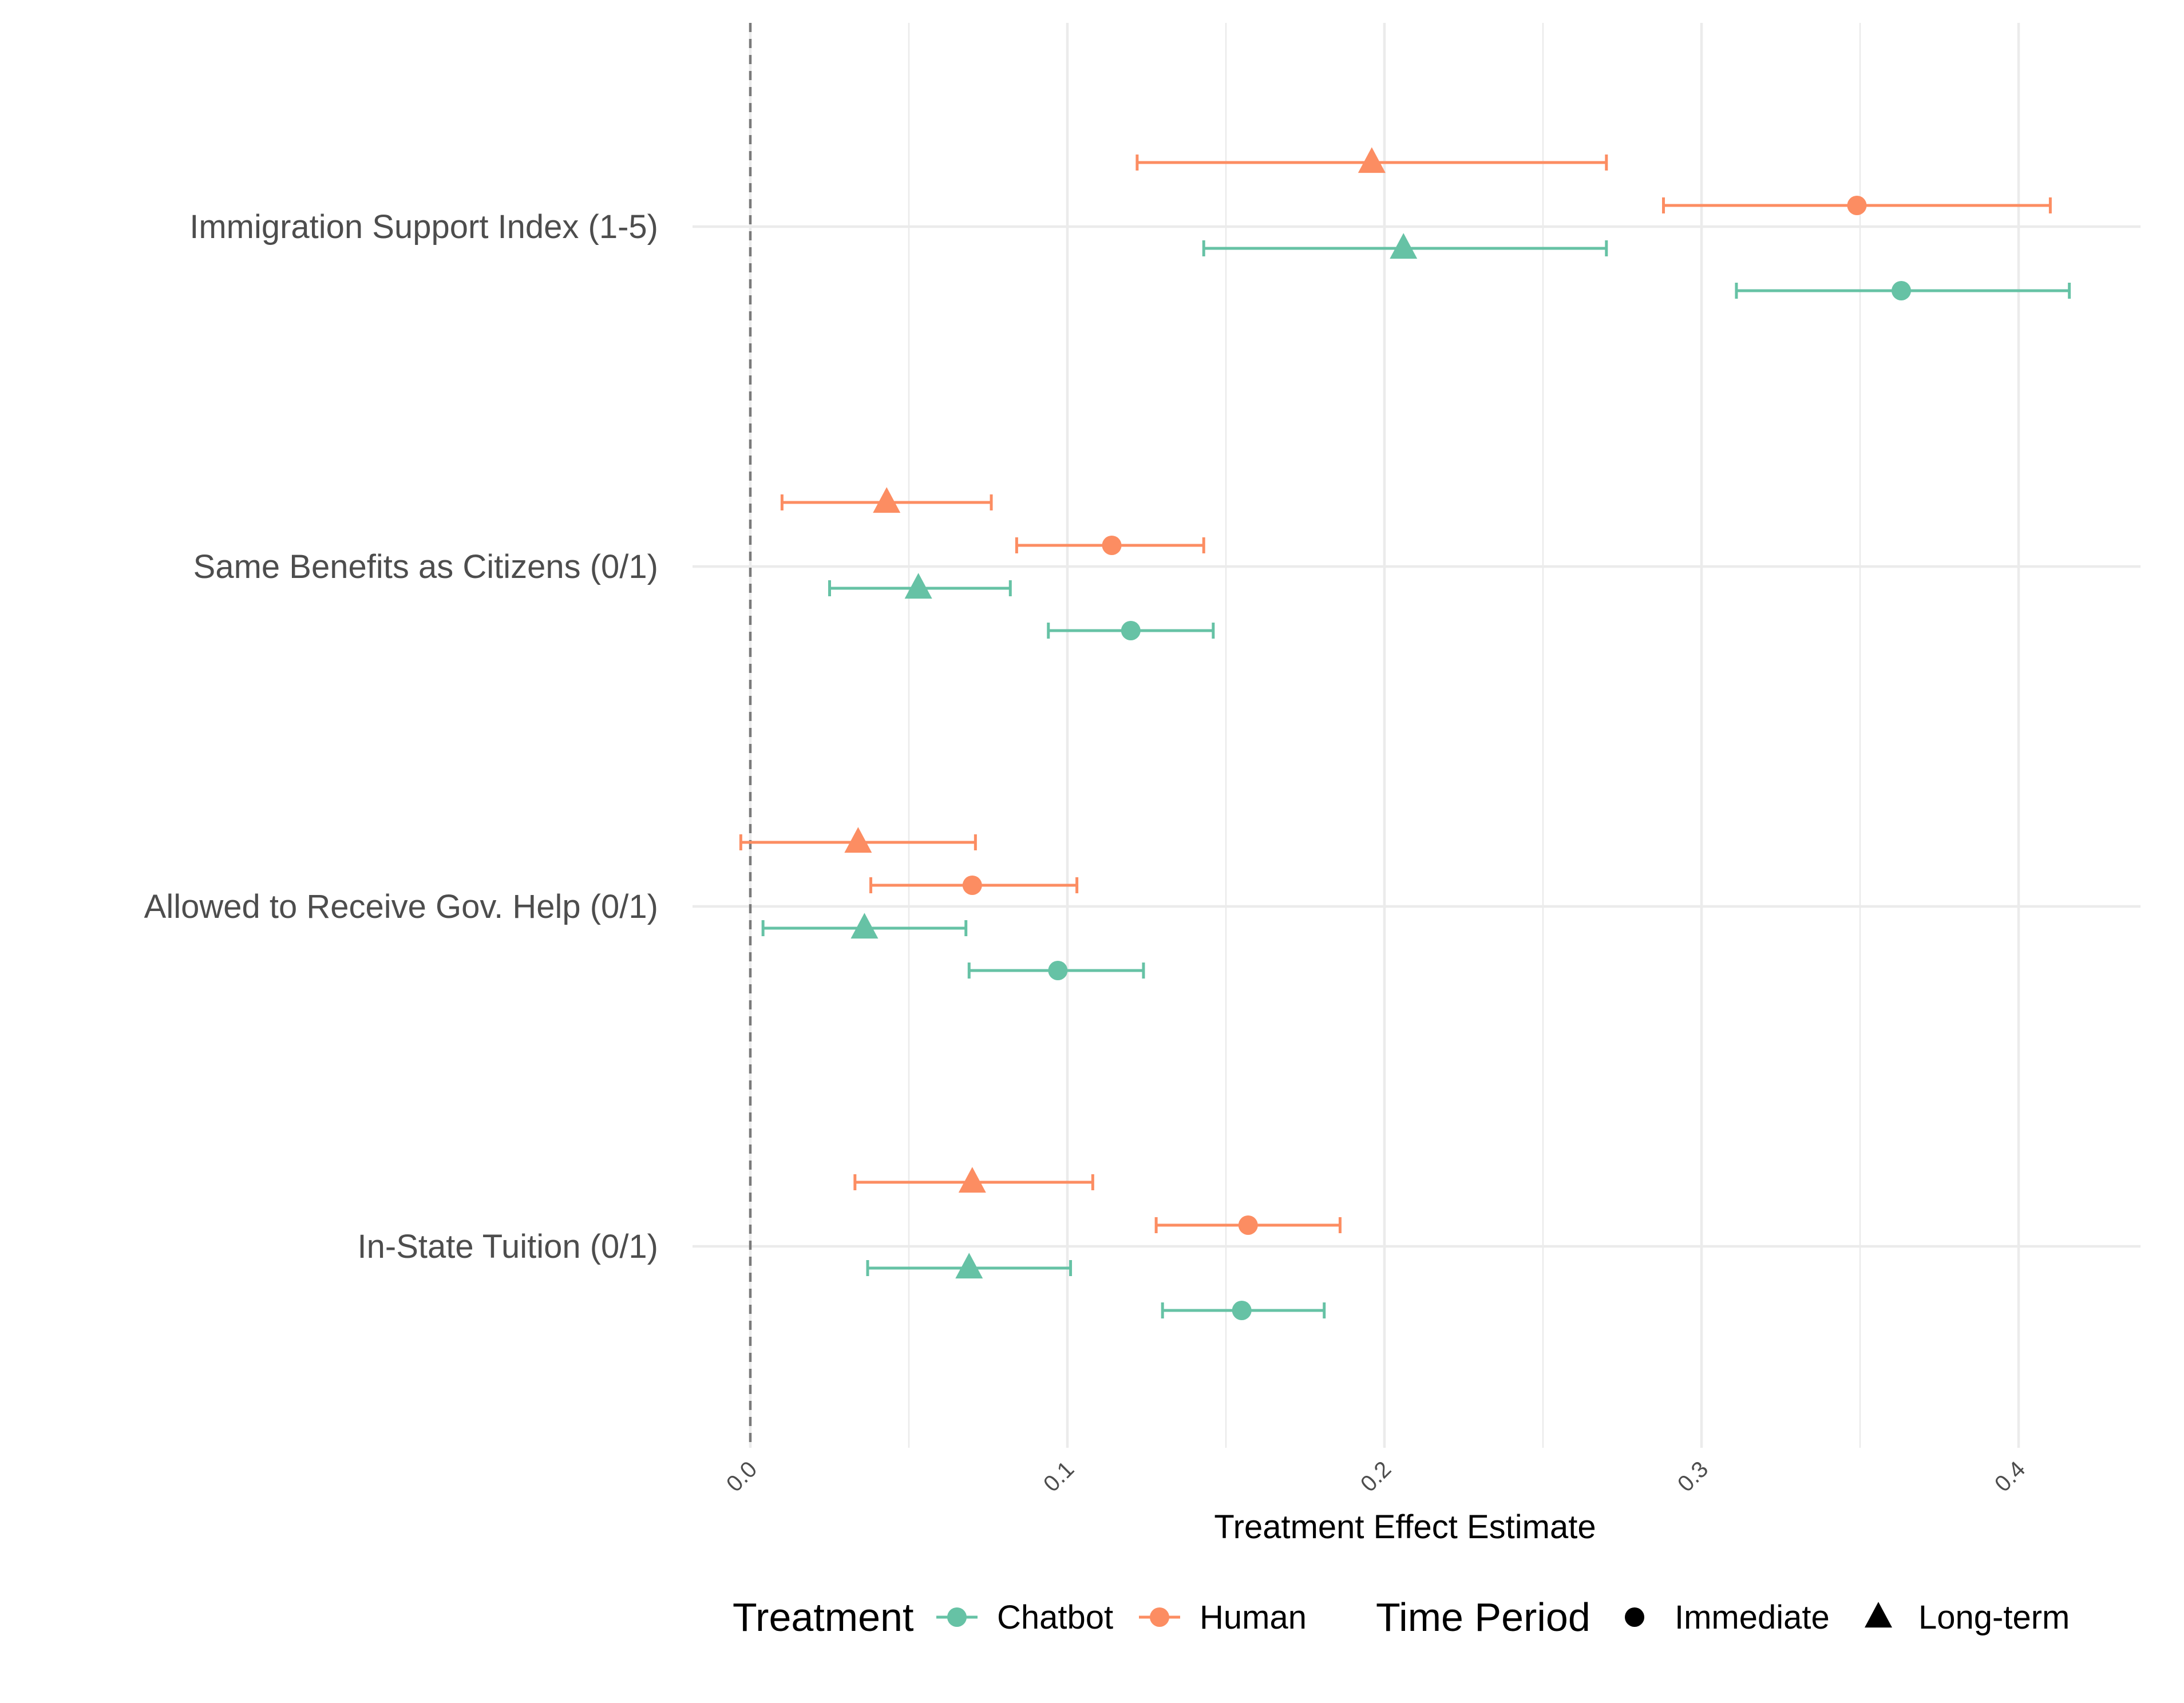  Describe the element at coordinates (742, 1476) in the screenshot. I see `x-tick-label: 0.0` at that location.